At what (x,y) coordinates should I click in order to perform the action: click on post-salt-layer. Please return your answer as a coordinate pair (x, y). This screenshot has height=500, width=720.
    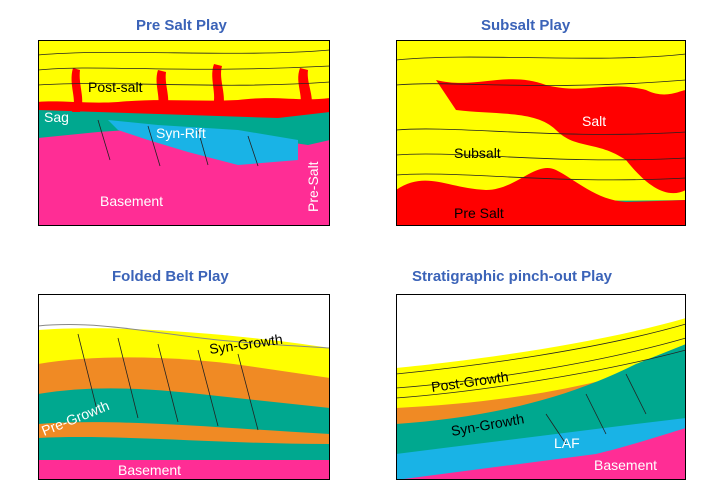
    Looking at the image, I should click on (184, 71).